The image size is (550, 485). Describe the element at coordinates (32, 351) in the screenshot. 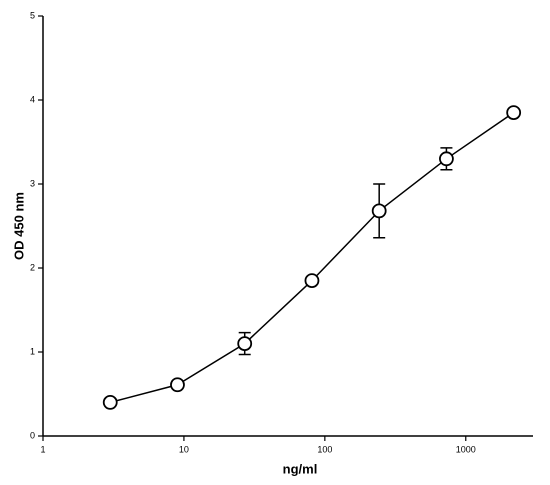

I see `y-tick-label: 1` at that location.